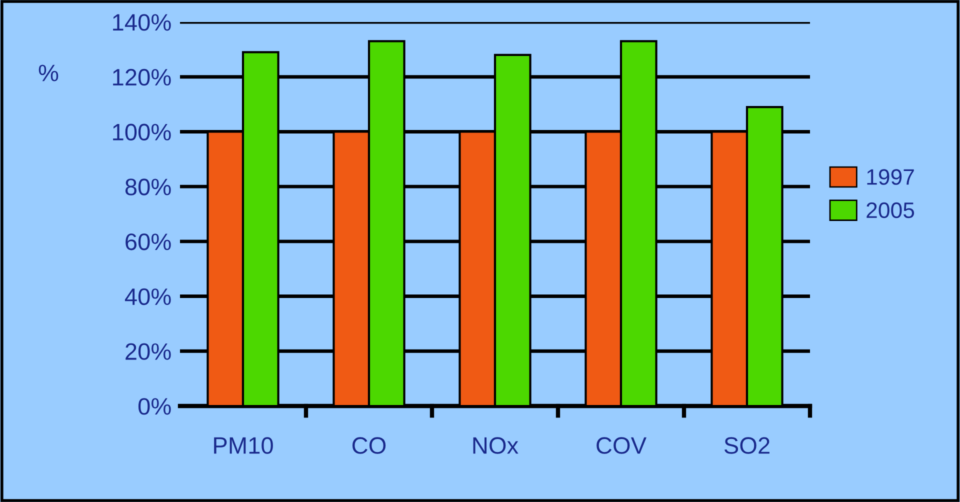  I want to click on y-tick-label: 40%, so click(147, 297).